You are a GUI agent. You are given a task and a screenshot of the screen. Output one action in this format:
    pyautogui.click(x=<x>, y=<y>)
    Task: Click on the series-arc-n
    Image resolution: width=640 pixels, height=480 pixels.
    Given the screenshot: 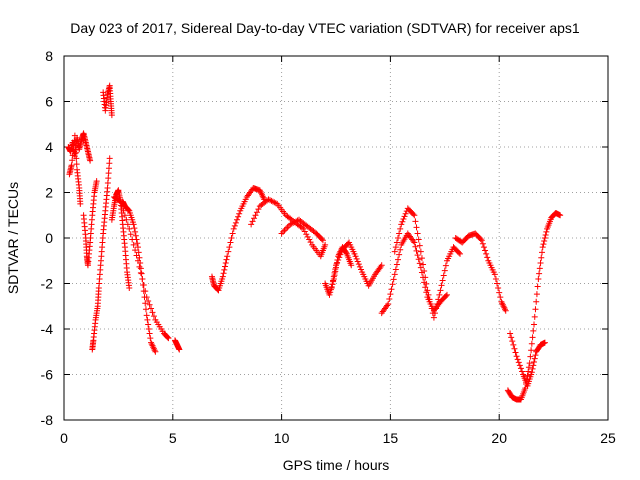 What is the action you would take?
    pyautogui.click(x=356, y=265)
    